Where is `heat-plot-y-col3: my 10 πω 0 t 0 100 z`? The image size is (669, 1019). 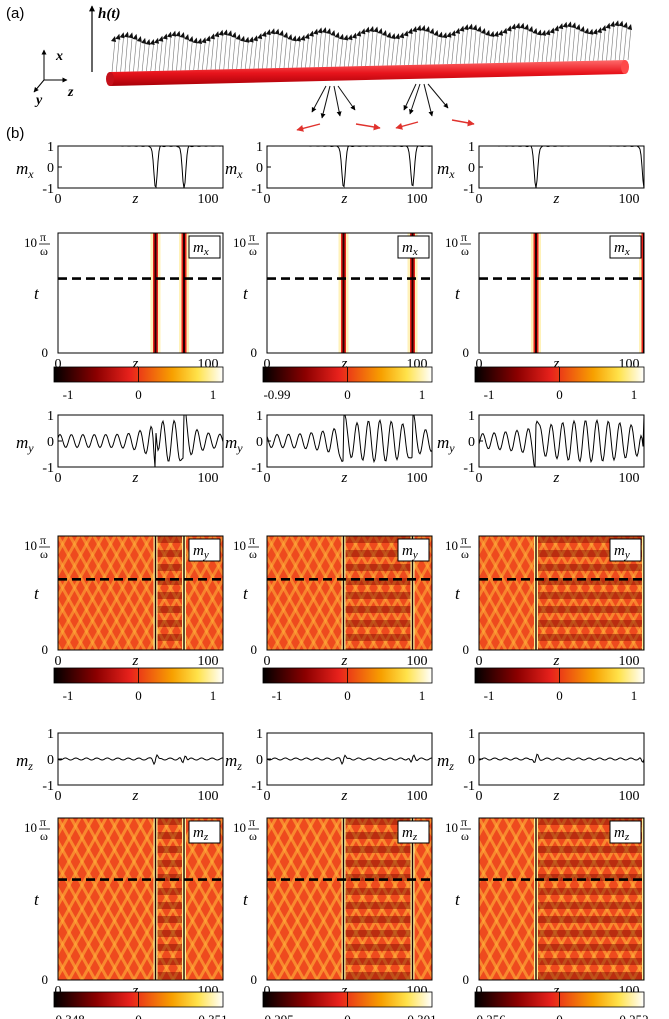 heat-plot-y-col3: my 10 πω 0 t 0 100 z is located at coordinates (557, 601).